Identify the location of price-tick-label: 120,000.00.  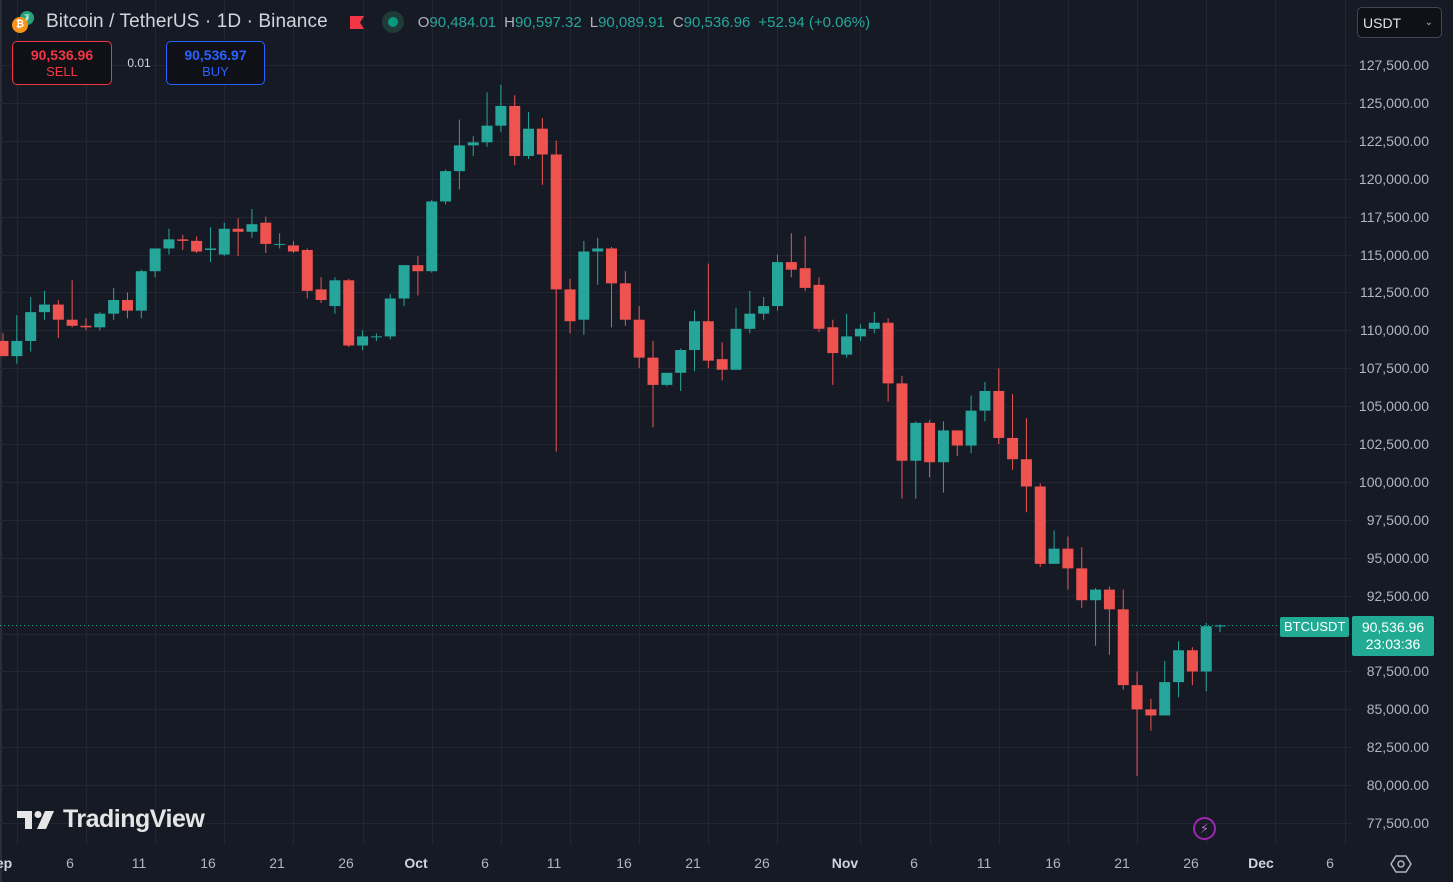
(1393, 178).